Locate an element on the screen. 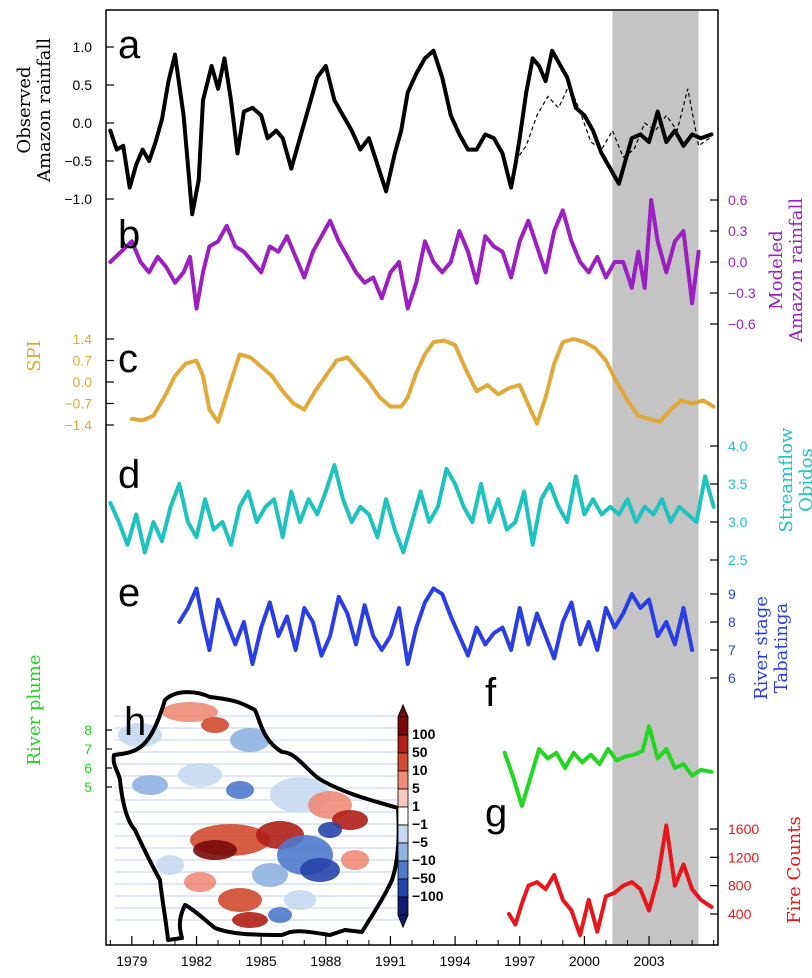 The width and height of the screenshot is (812, 978). ylabel-a-line2: Amazon rainfall is located at coordinates (44, 110).